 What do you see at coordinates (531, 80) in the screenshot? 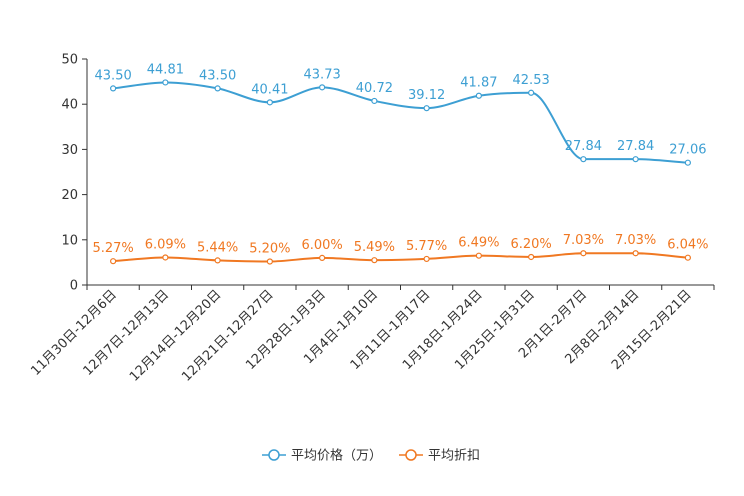
I see `data-label: 42.53` at bounding box center [531, 80].